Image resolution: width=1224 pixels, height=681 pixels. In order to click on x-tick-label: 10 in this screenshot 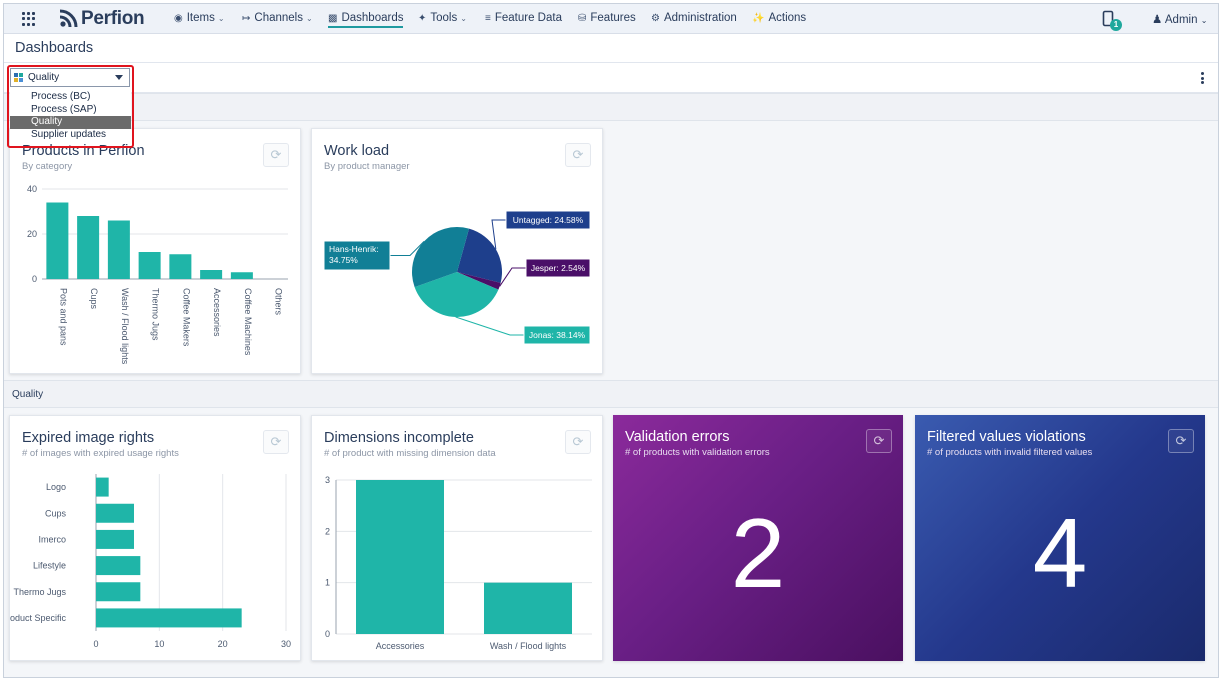, I will do `click(159, 644)`.